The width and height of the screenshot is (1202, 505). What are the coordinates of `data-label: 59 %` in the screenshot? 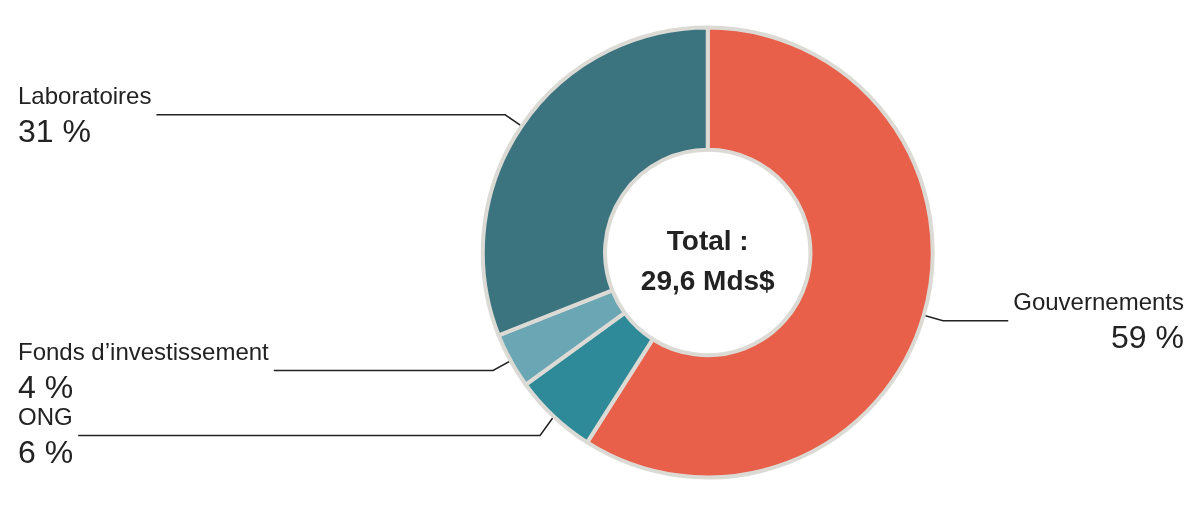 It's located at (1147, 336).